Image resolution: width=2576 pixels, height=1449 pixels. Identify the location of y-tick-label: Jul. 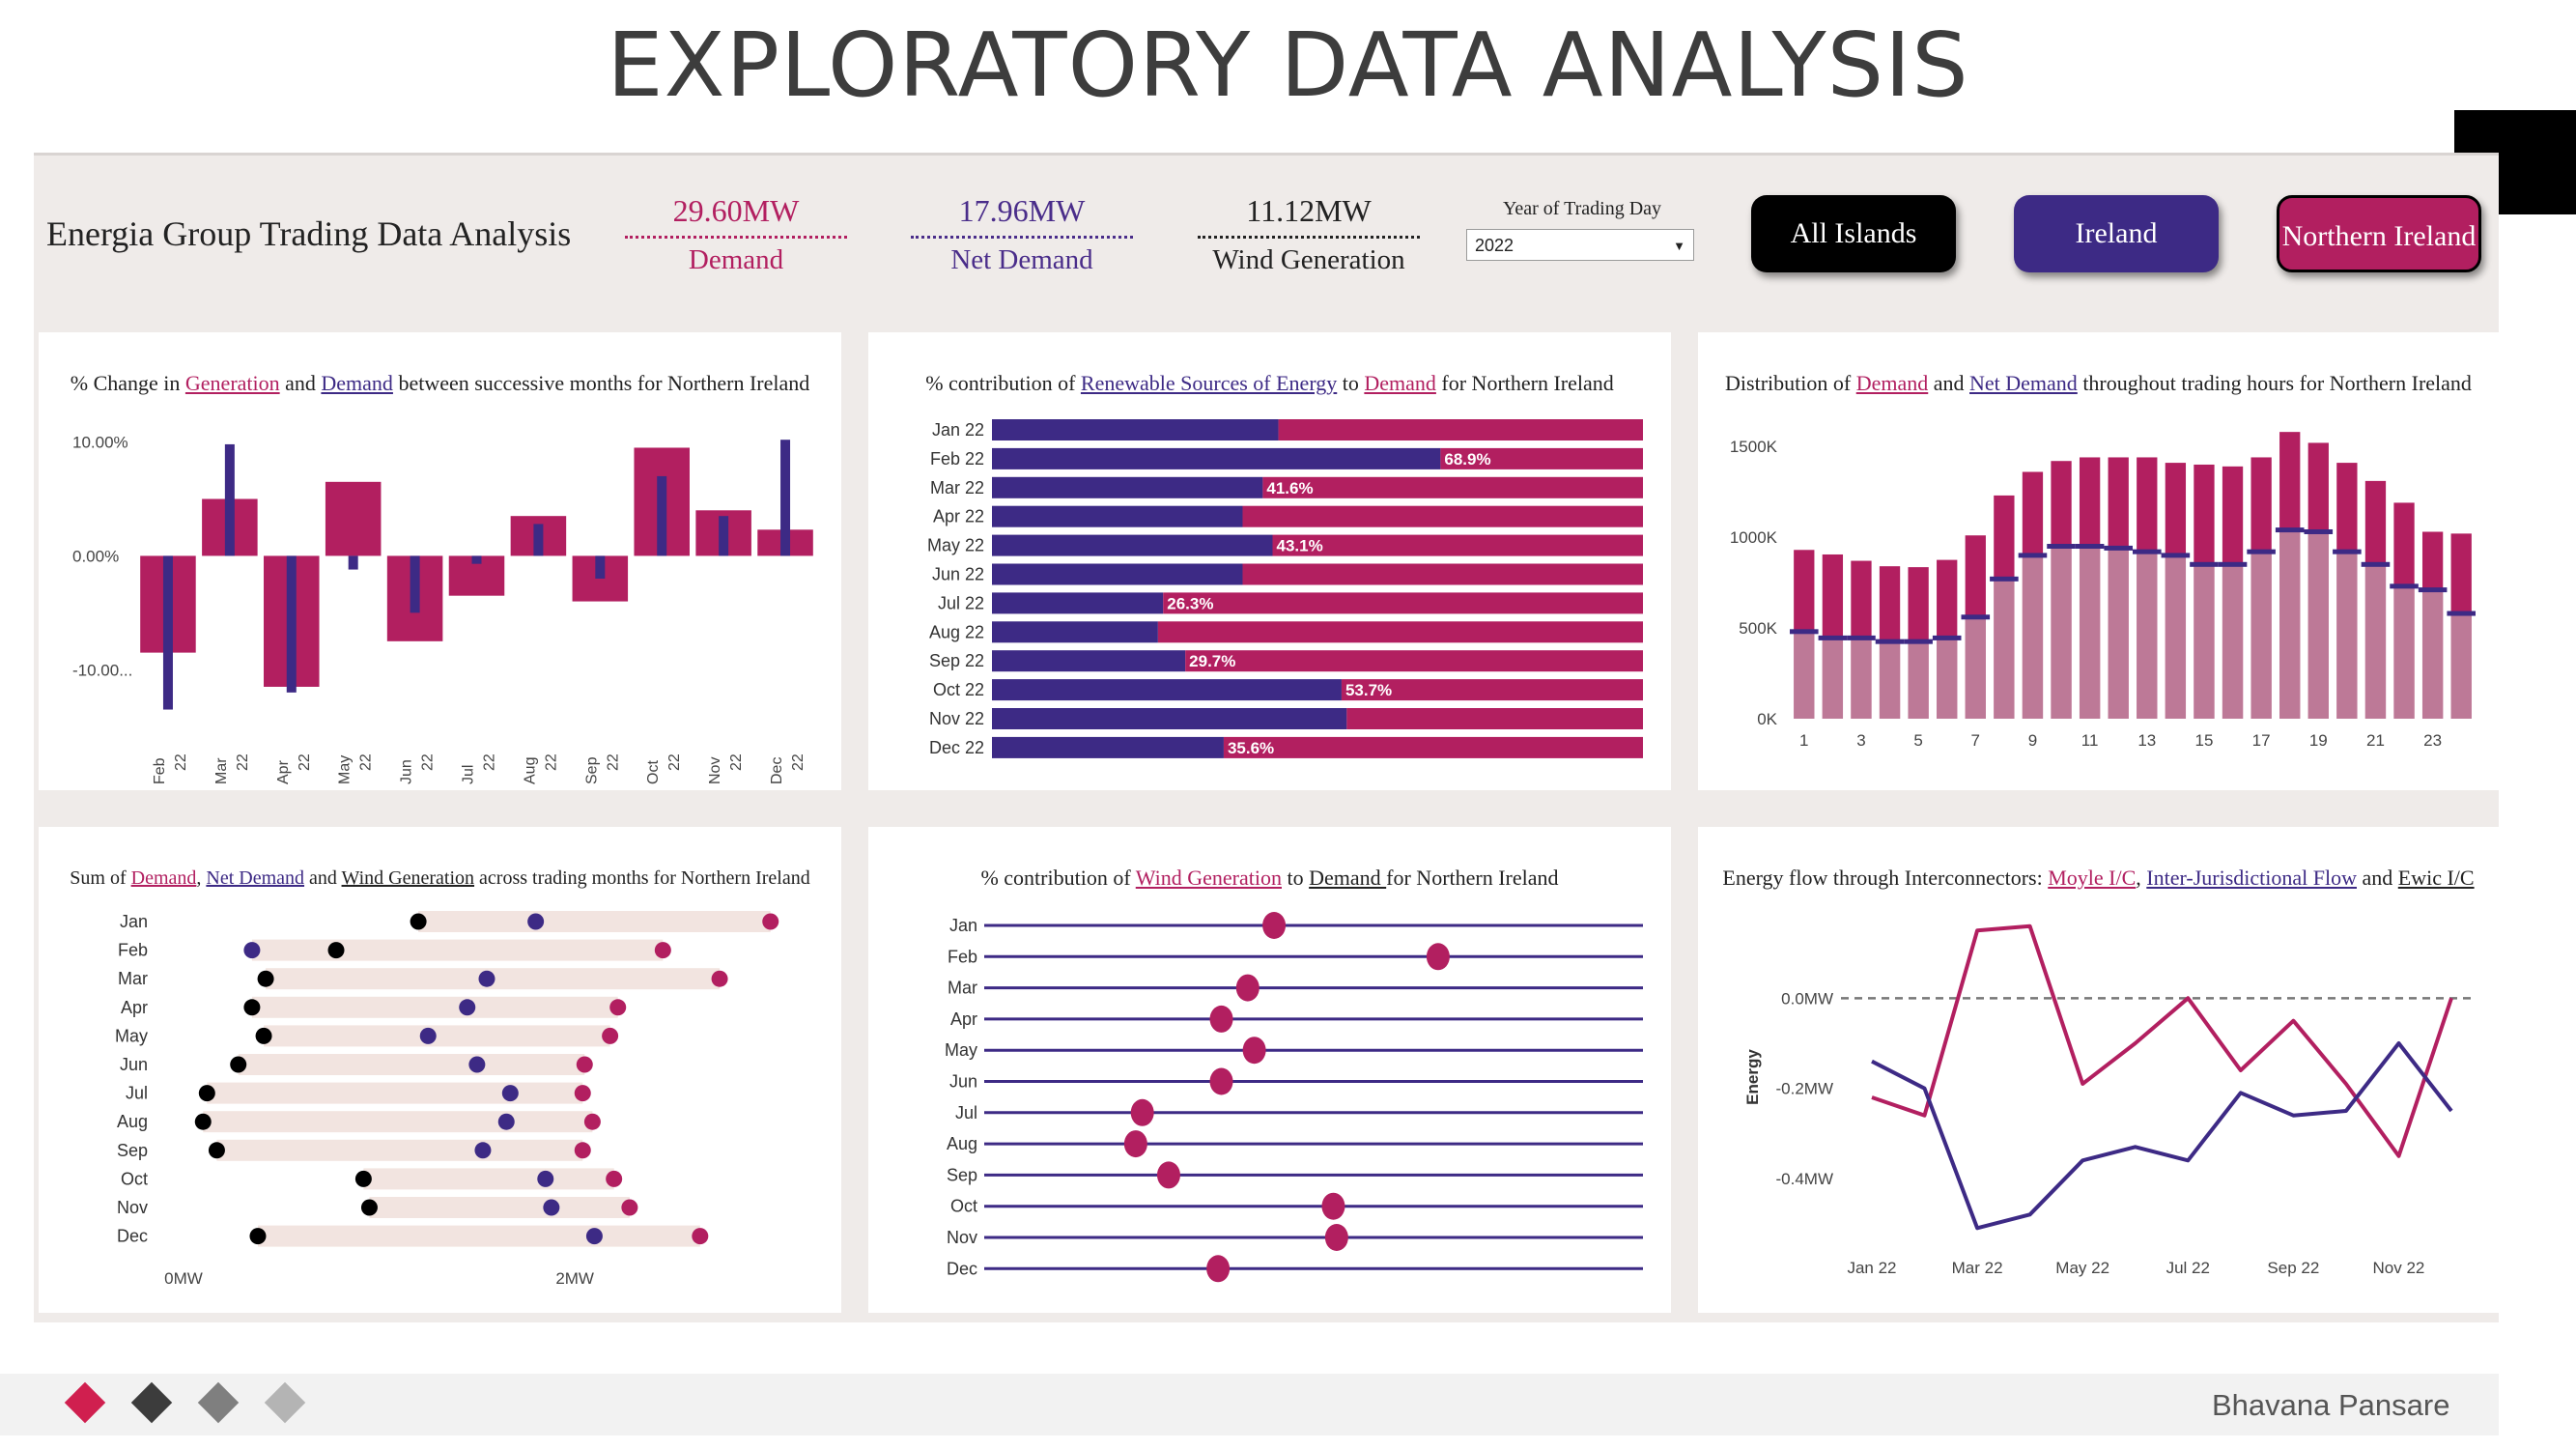
(137, 1093).